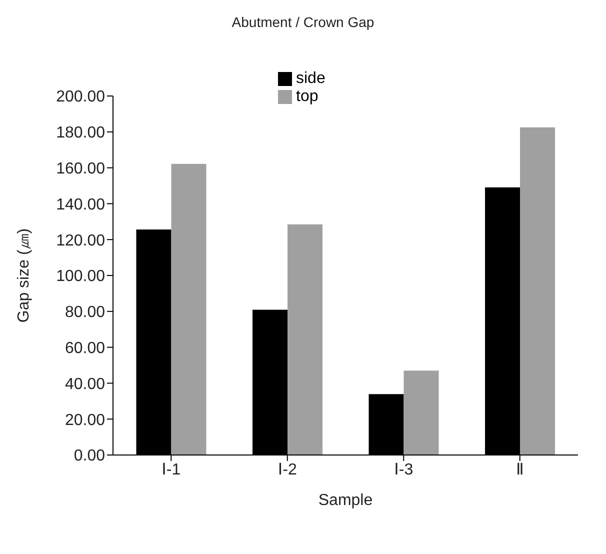  Describe the element at coordinates (90, 456) in the screenshot. I see `y-tick-label: 0.00` at that location.